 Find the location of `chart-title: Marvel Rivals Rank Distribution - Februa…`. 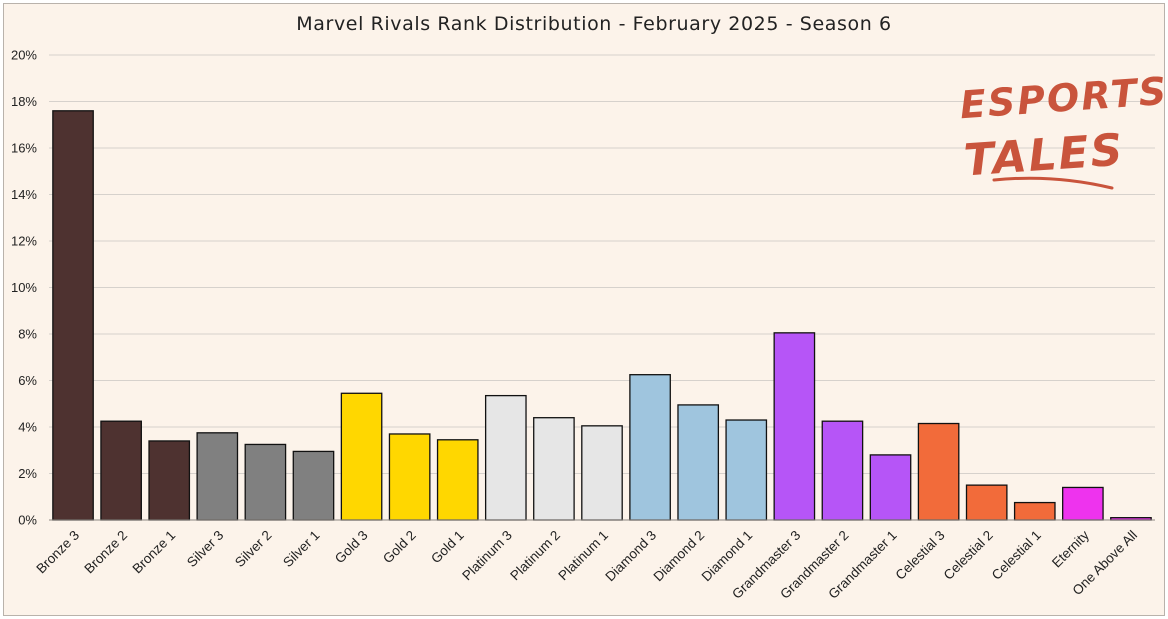

chart-title: Marvel Rivals Rank Distribution - Februa… is located at coordinates (593, 24).